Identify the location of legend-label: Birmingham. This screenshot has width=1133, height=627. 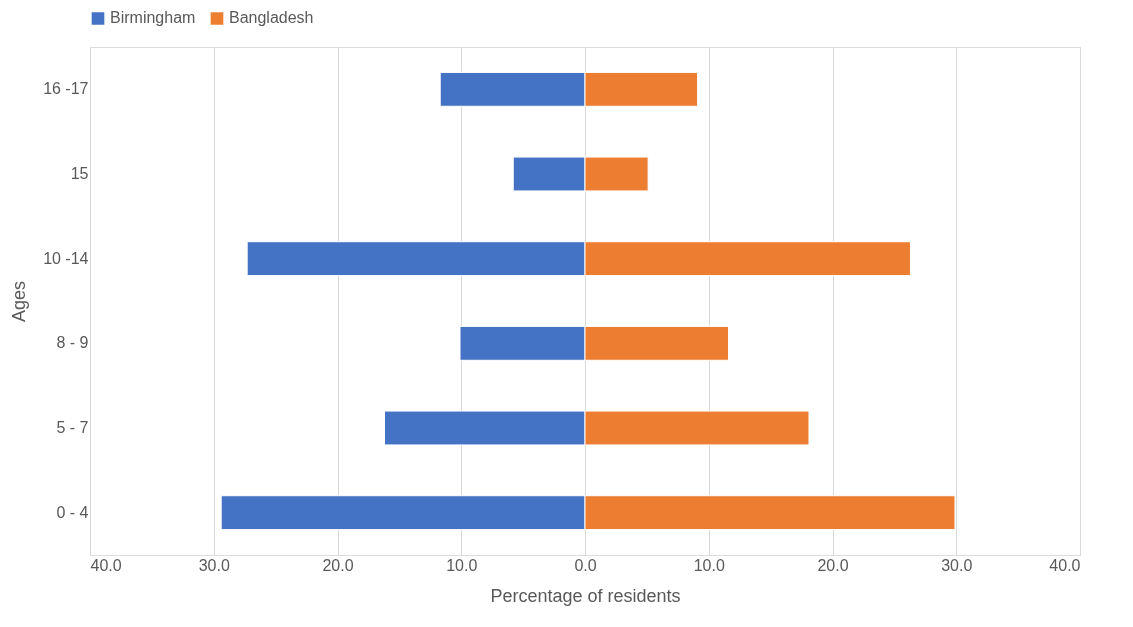
(153, 18).